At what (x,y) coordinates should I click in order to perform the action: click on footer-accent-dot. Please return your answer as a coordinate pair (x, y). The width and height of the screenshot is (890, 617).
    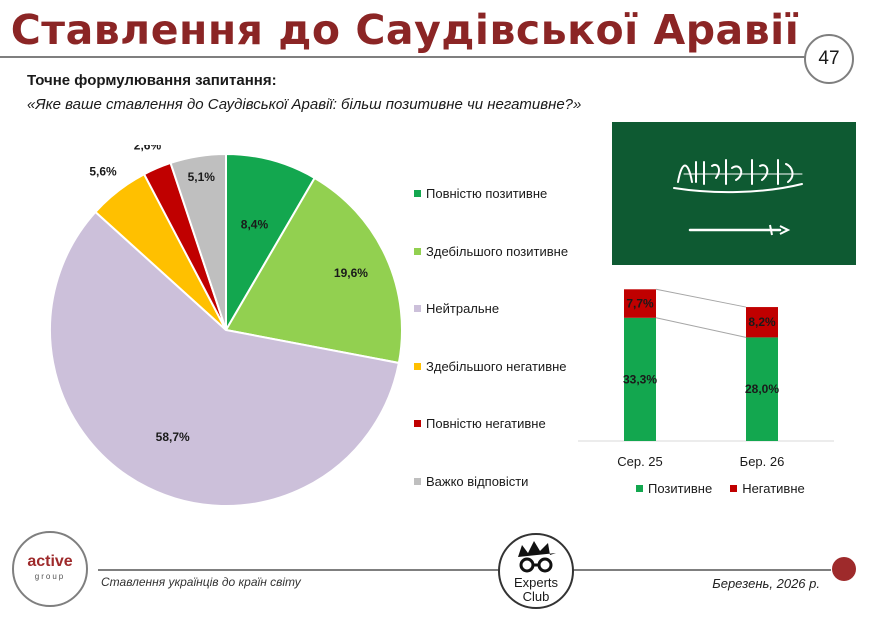
    Looking at the image, I should click on (844, 569).